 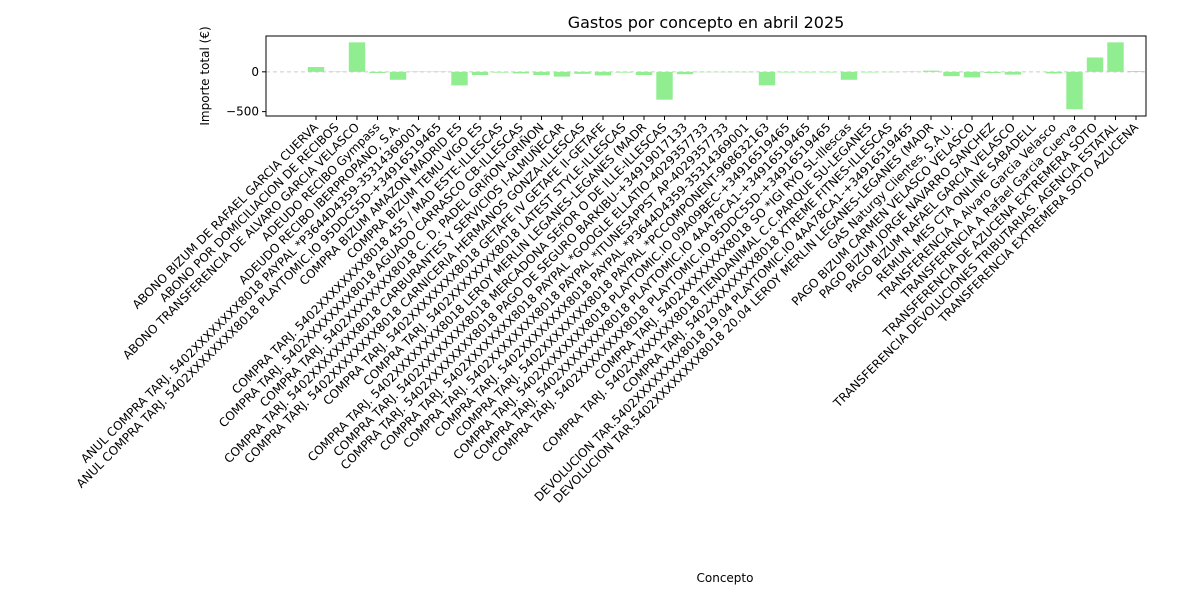 I want to click on y-axis-label: Importe total (€), so click(x=205, y=75).